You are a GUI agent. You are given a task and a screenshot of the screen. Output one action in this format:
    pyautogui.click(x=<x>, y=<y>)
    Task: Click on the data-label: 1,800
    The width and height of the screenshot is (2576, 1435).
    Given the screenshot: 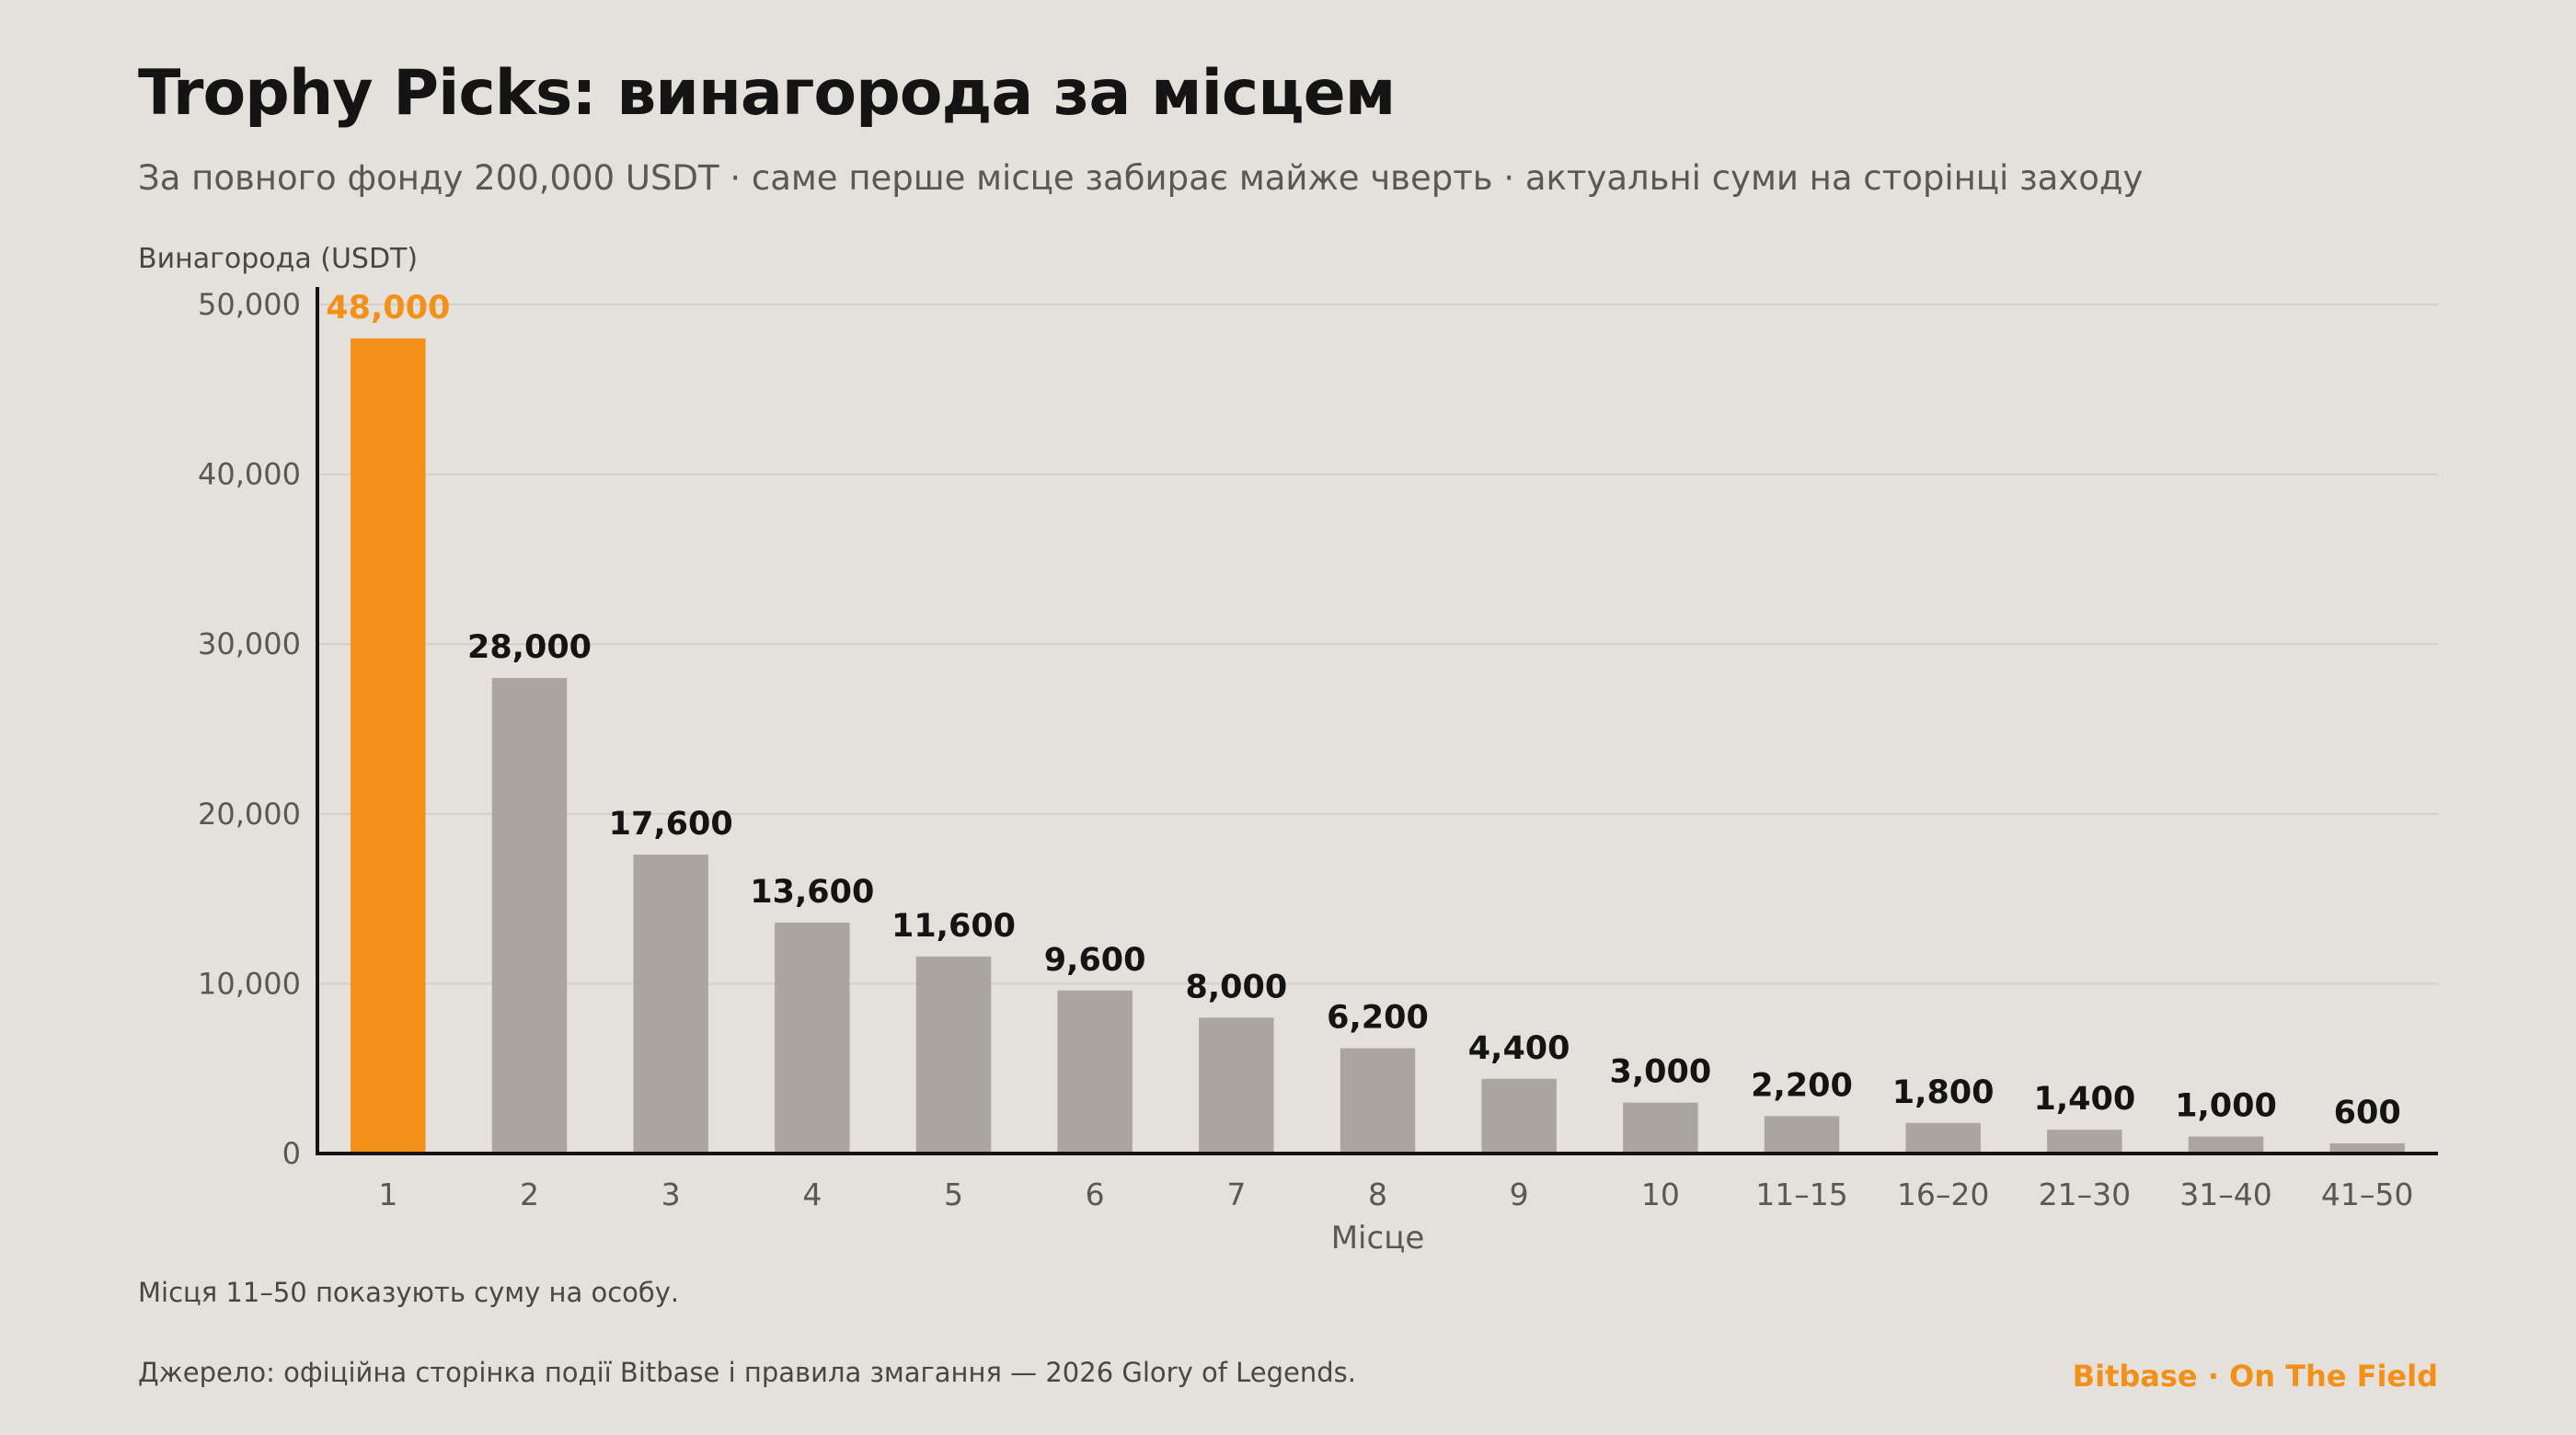 What is the action you would take?
    pyautogui.click(x=1943, y=1092)
    